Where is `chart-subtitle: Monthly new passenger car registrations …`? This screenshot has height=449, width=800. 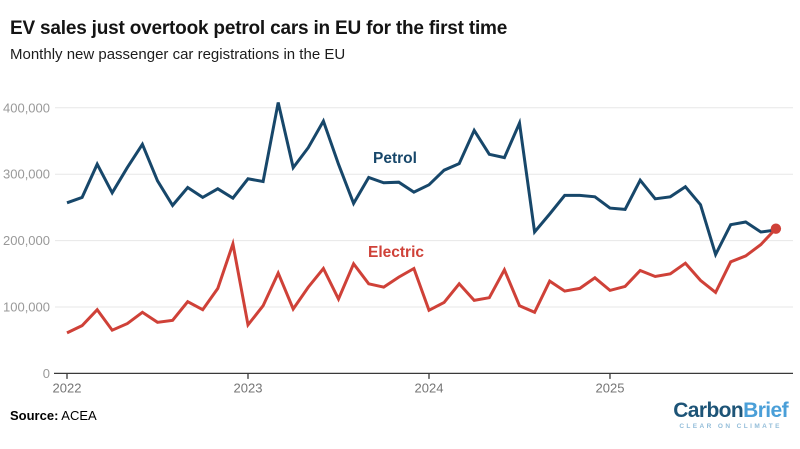
chart-subtitle: Monthly new passenger car registrations … is located at coordinates (178, 54).